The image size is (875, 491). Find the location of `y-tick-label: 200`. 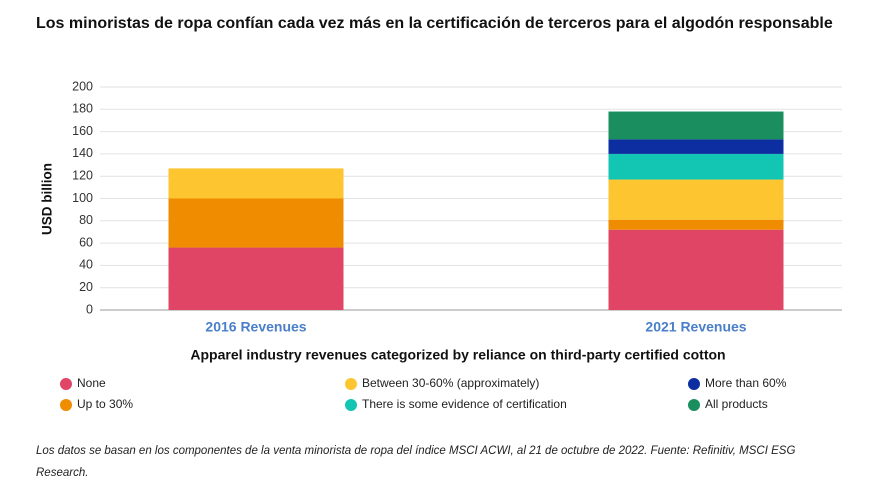

y-tick-label: 200 is located at coordinates (82, 86).